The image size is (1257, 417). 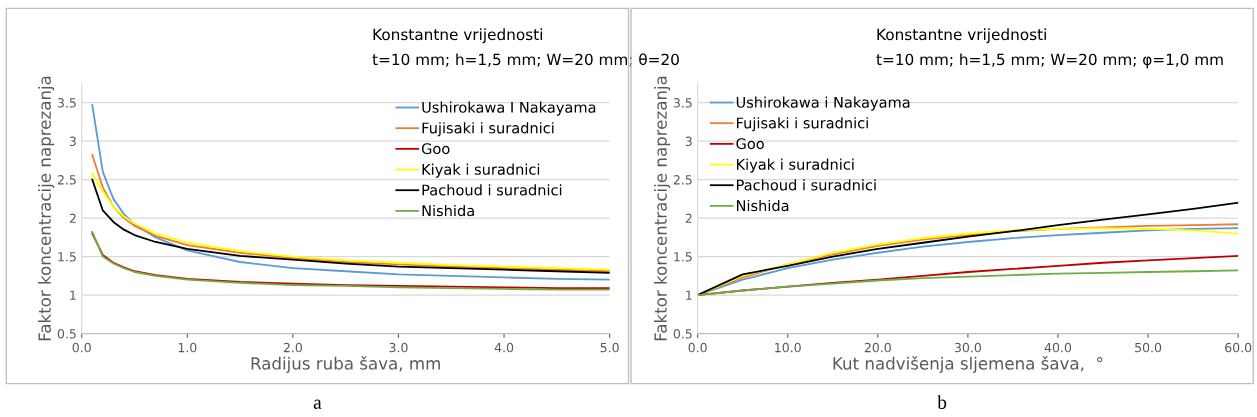 What do you see at coordinates (942, 402) in the screenshot?
I see `text: b` at bounding box center [942, 402].